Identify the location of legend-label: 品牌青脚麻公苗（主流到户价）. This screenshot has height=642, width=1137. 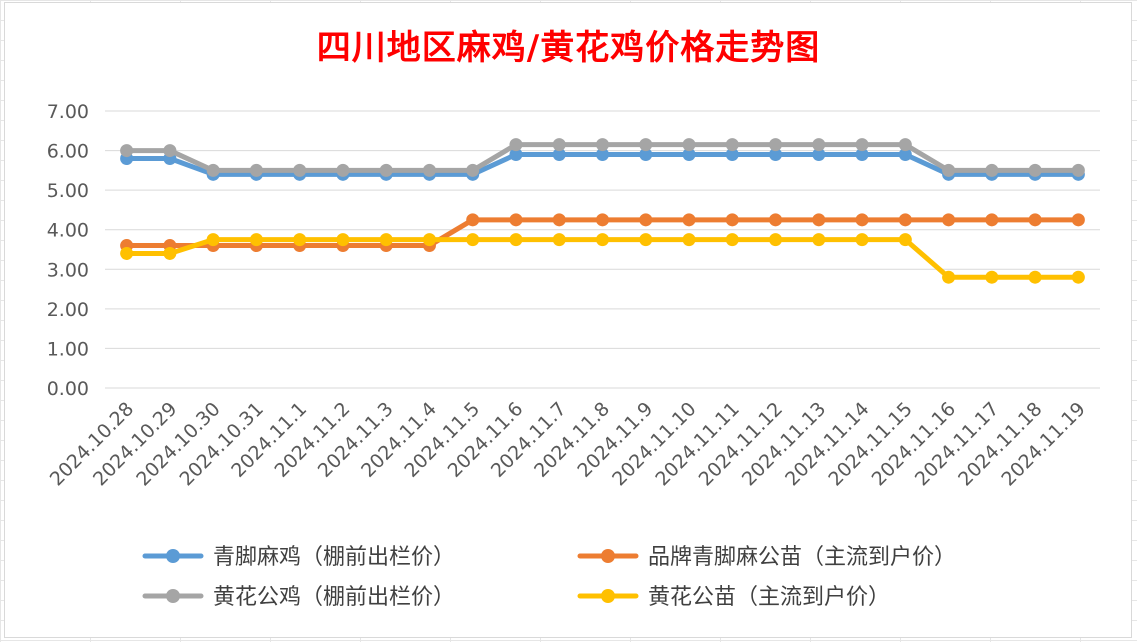
(802, 557).